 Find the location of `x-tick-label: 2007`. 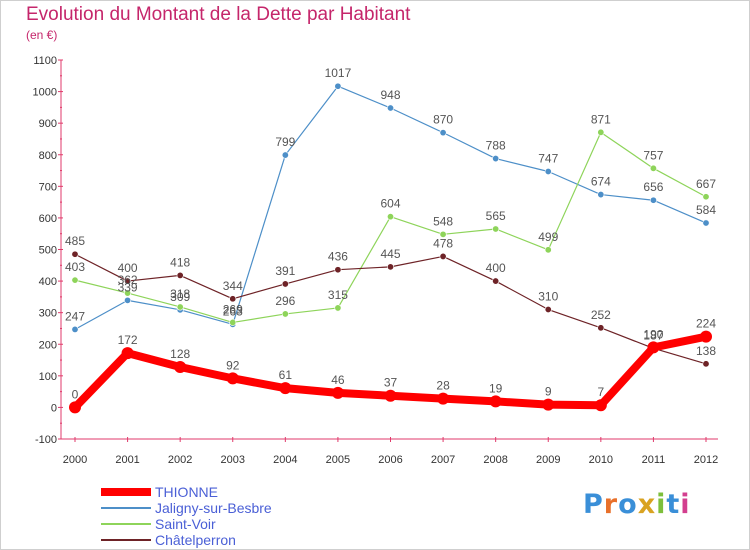

x-tick-label: 2007 is located at coordinates (443, 460).